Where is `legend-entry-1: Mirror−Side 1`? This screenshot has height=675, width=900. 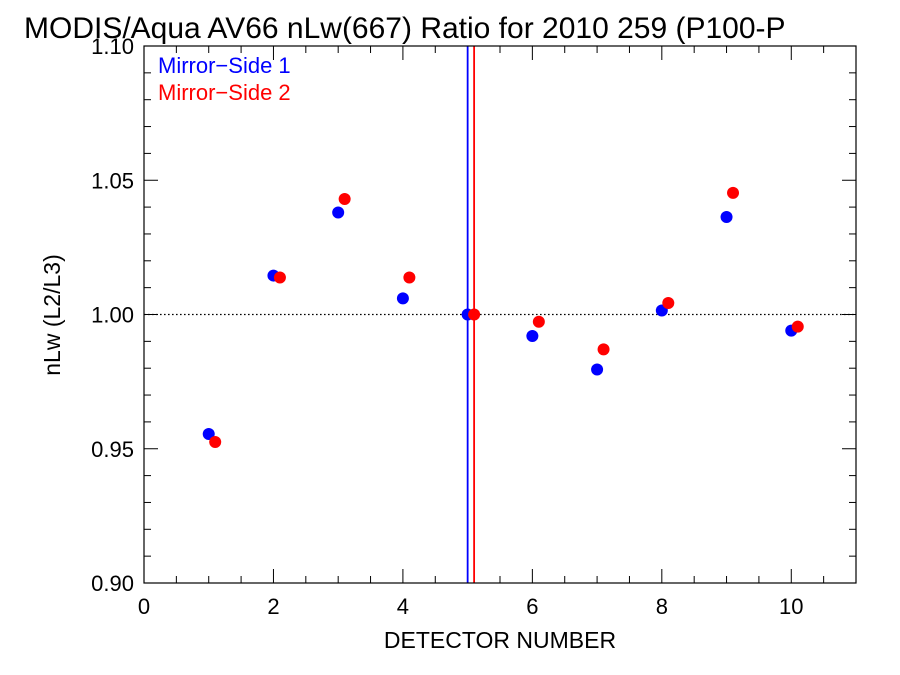 legend-entry-1: Mirror−Side 1 is located at coordinates (224, 65).